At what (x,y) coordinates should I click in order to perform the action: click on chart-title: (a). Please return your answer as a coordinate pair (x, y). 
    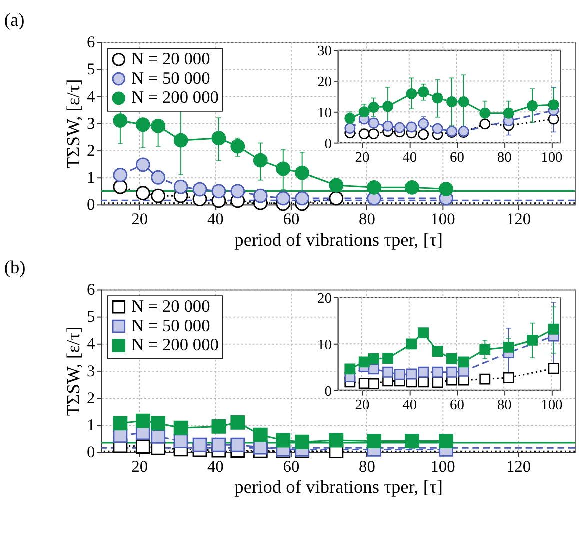
    Looking at the image, I should click on (14, 20).